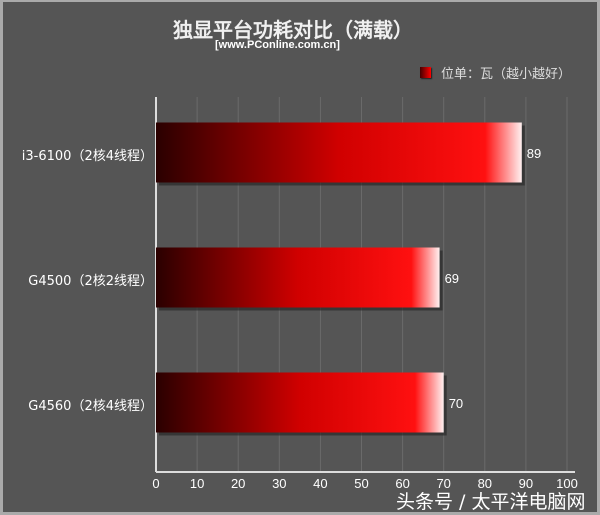 The height and width of the screenshot is (515, 600). What do you see at coordinates (90, 281) in the screenshot?
I see `category-label: G4500（2核2线程）` at bounding box center [90, 281].